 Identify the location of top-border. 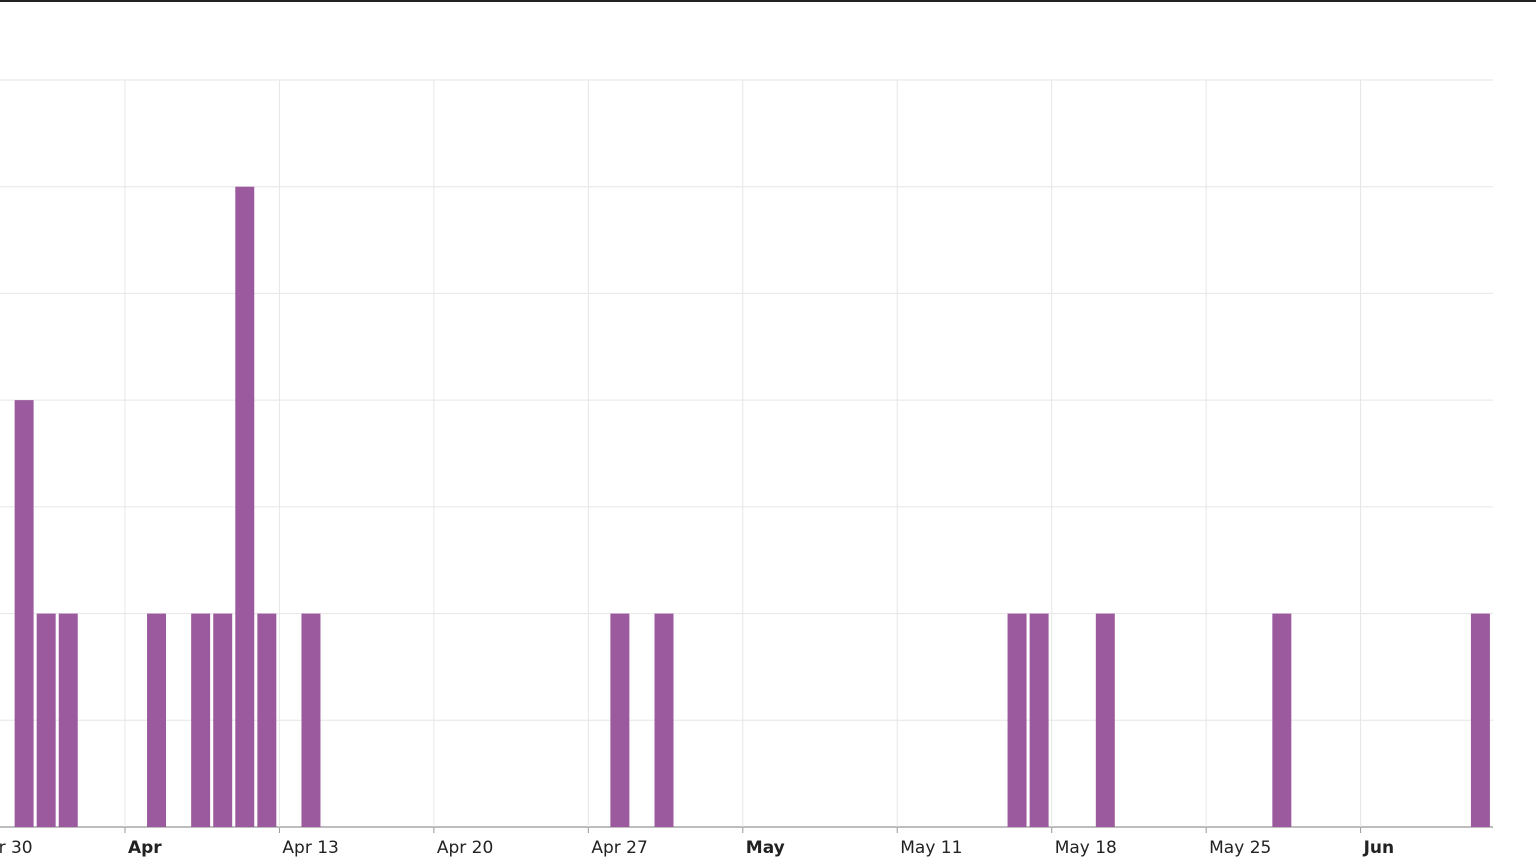
(768, 1).